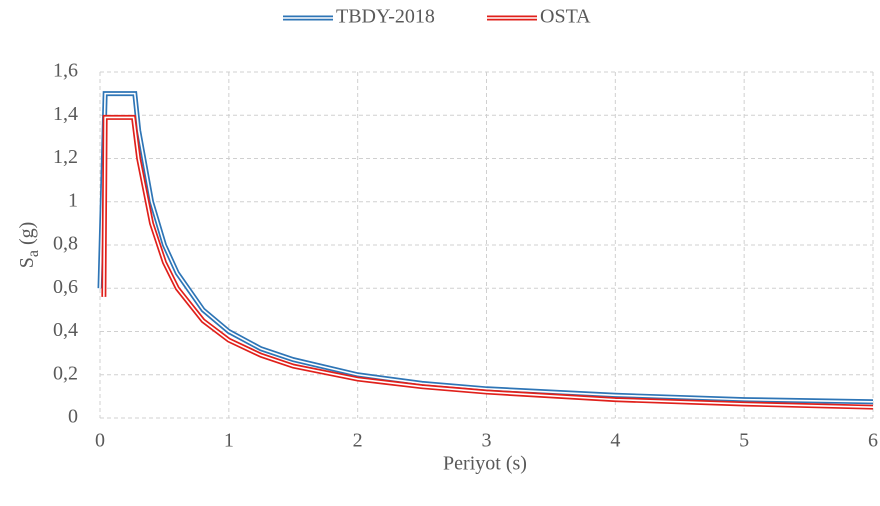  Describe the element at coordinates (27, 262) in the screenshot. I see `y-label-main: S` at that location.